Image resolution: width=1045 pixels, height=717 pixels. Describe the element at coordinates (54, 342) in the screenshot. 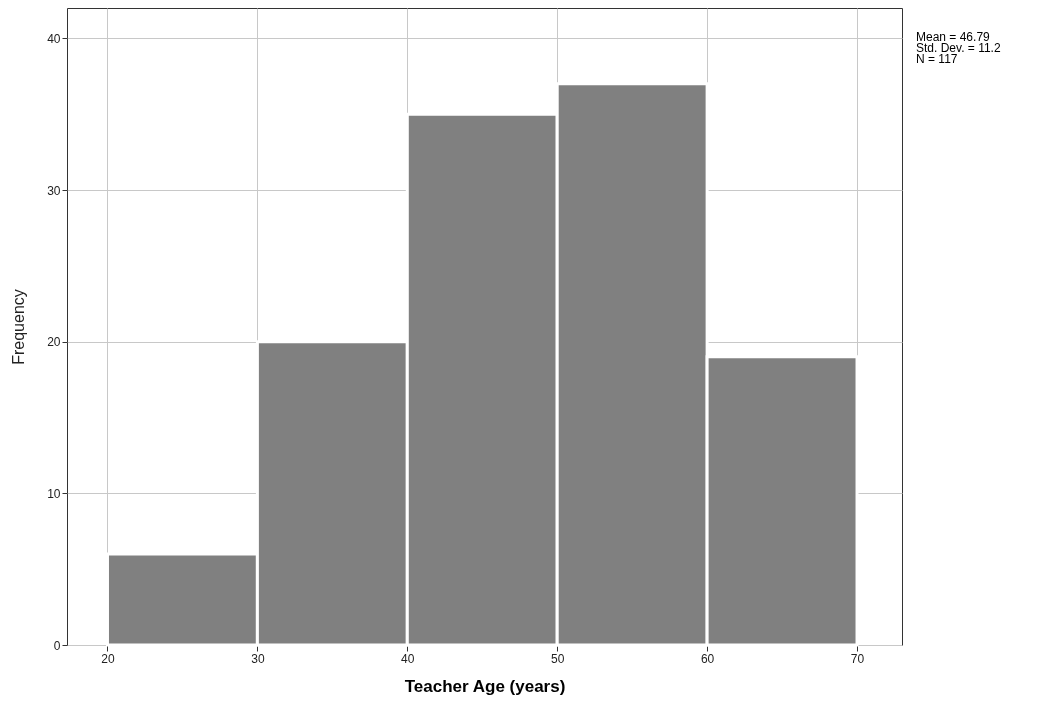

I see `y-tick-label: 20` at that location.